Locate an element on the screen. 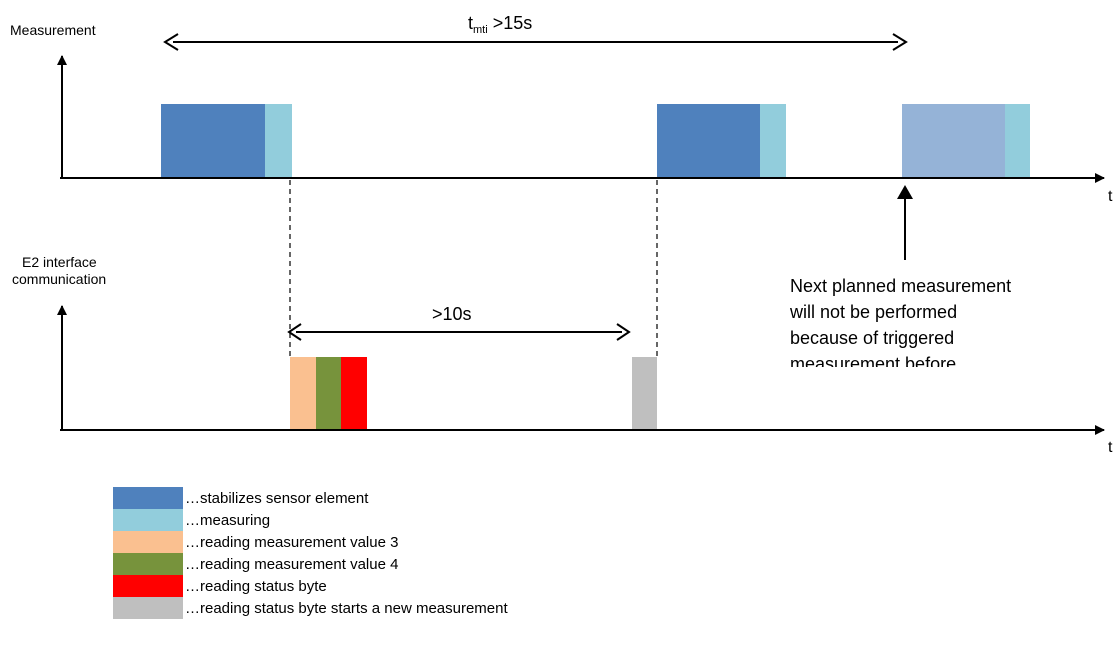  stabilize-block-planned is located at coordinates (953, 140).